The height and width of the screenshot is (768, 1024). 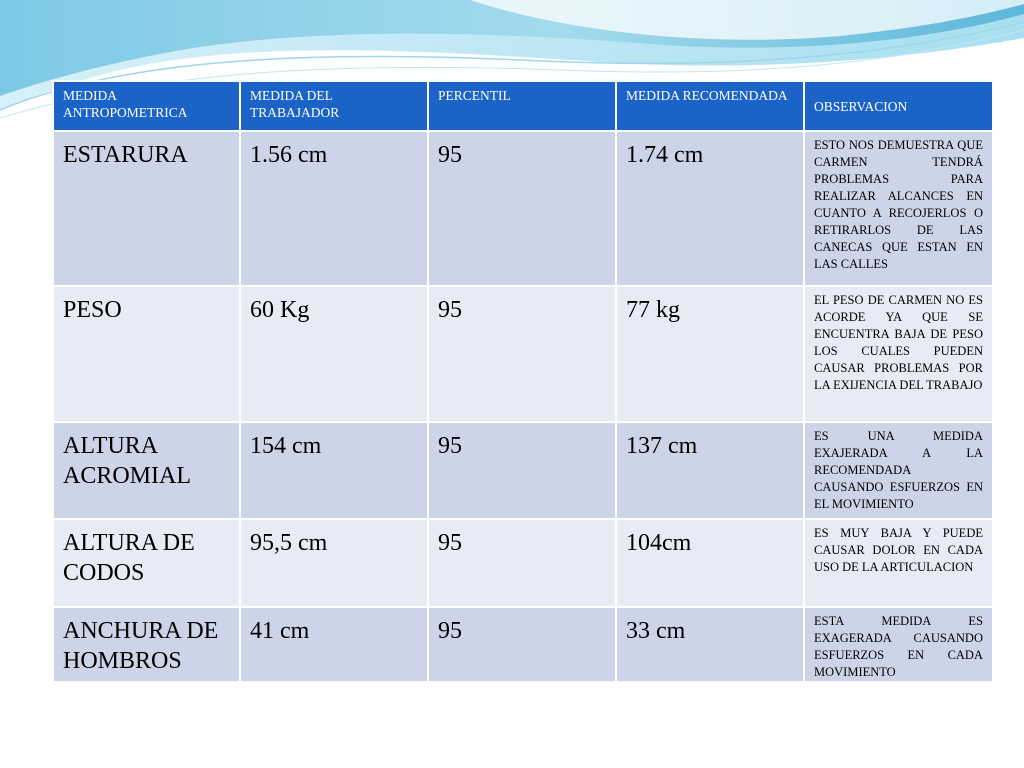 What do you see at coordinates (898, 106) in the screenshot?
I see `header-observacion: OBSERVACION` at bounding box center [898, 106].